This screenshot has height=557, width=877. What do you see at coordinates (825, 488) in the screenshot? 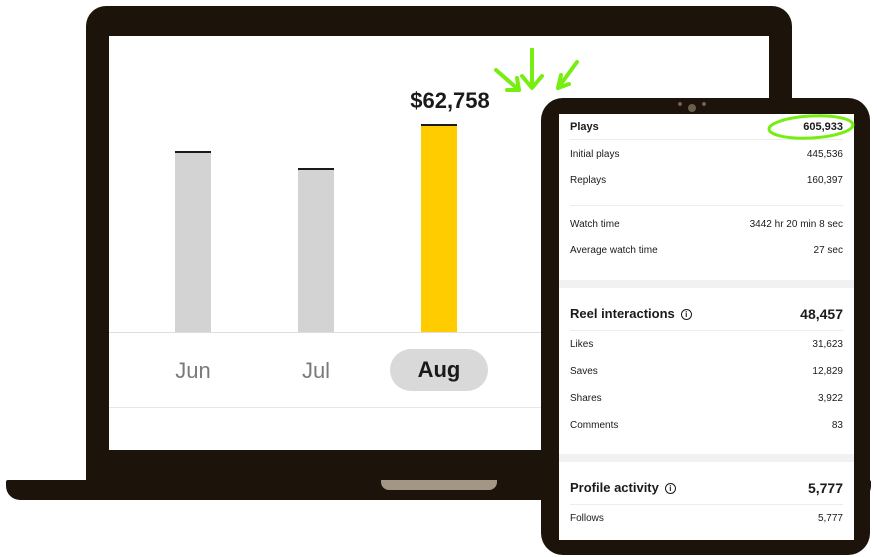
I see `profile-activity-value: 5,777` at bounding box center [825, 488].